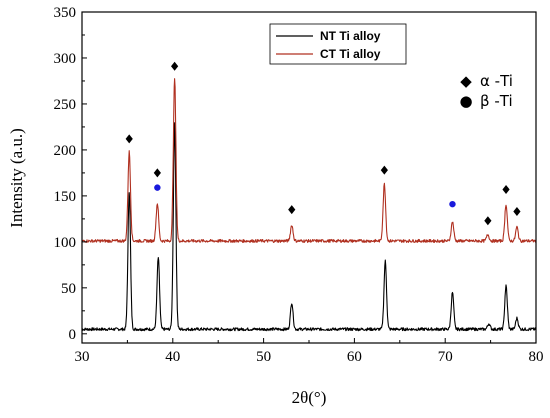 The image size is (550, 418). Describe the element at coordinates (350, 36) in the screenshot. I see `legend-label-nt: NT Ti alloy` at that location.